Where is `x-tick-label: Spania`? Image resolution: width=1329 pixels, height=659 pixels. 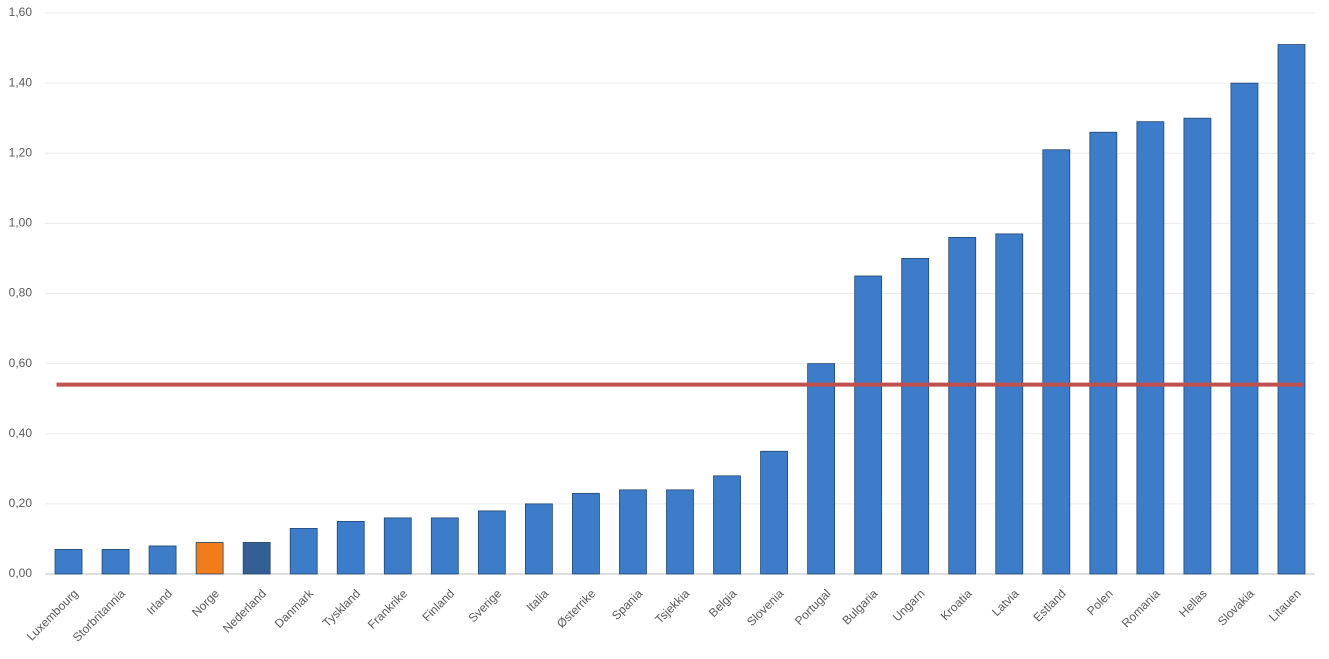
x-tick-label: Spania is located at coordinates (627, 604).